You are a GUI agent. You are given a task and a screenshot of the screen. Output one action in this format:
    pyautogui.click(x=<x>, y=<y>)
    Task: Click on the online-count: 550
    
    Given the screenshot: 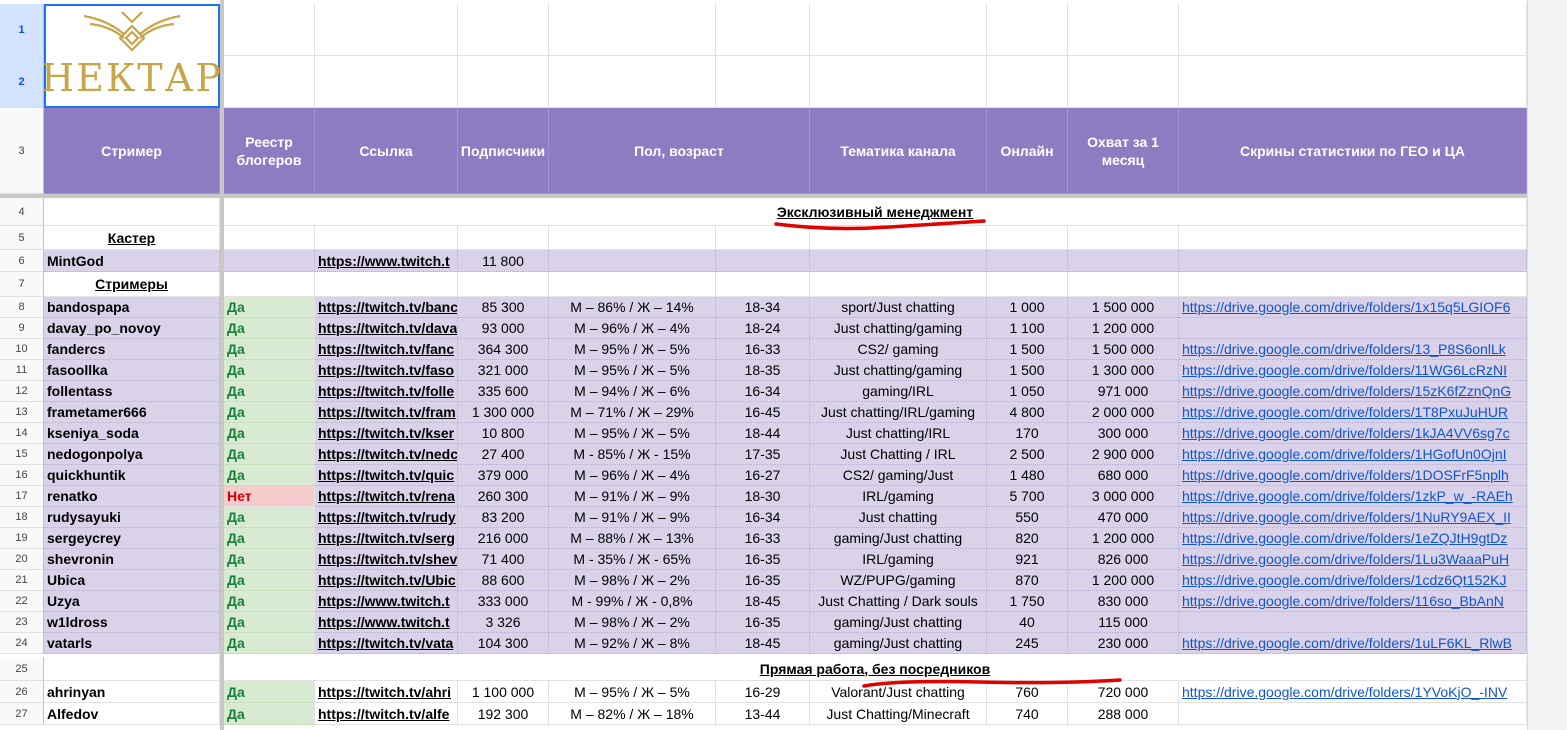 What is the action you would take?
    pyautogui.click(x=1027, y=517)
    